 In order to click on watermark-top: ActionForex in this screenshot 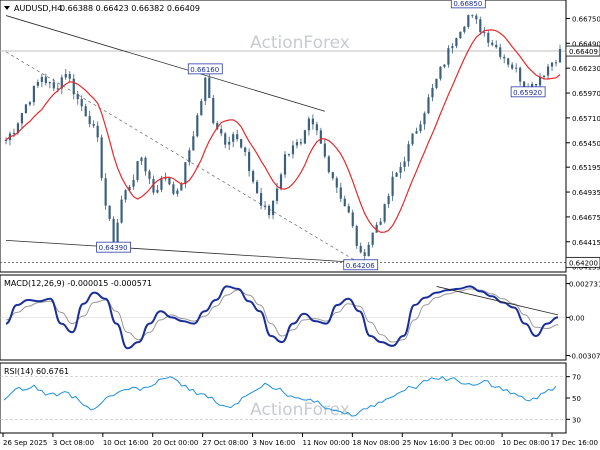, I will do `click(300, 43)`.